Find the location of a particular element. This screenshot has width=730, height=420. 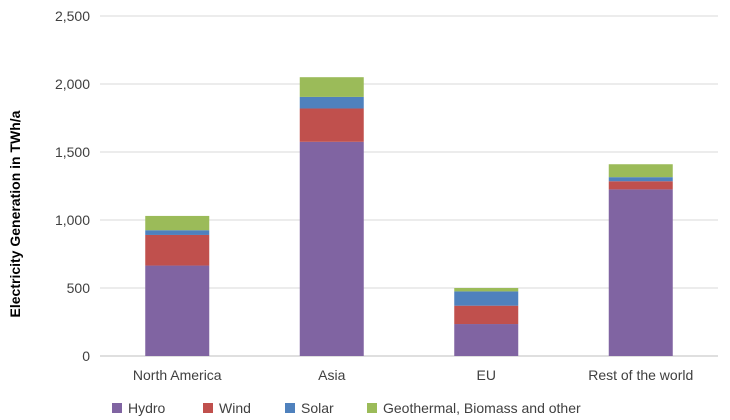

y-tick-label: 0 is located at coordinates (86, 356).